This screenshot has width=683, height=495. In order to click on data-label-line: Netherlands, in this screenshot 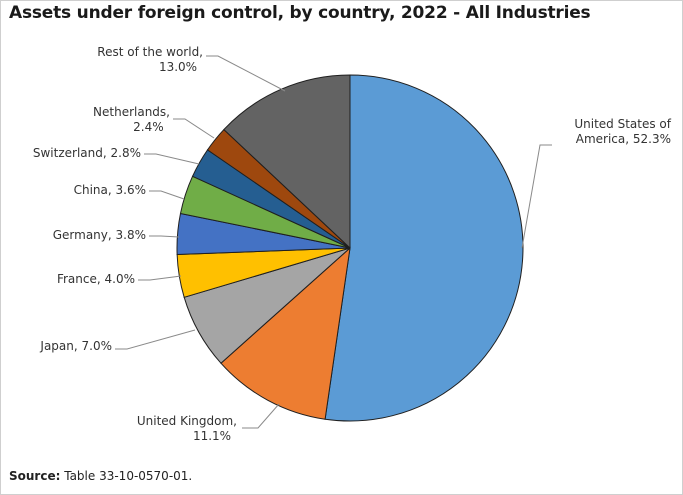, I will do `click(131, 112)`.